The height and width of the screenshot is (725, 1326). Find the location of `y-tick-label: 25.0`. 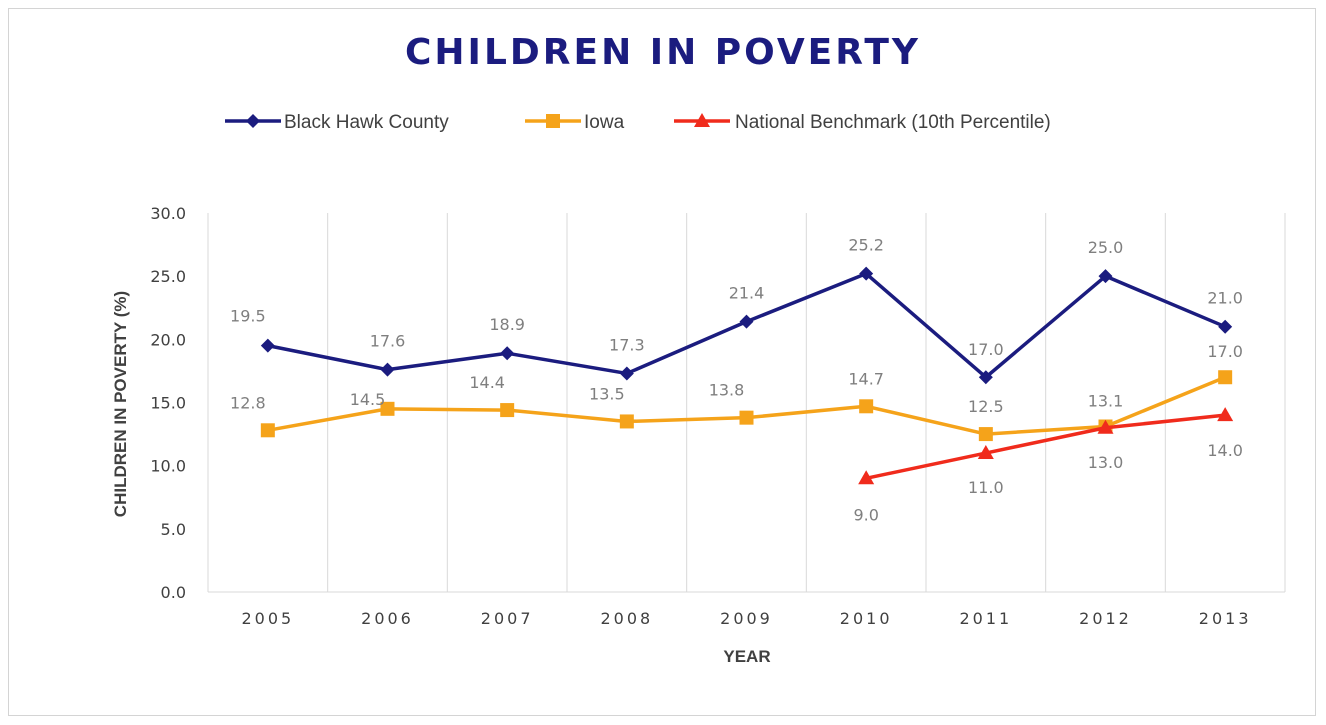

y-tick-label: 25.0 is located at coordinates (168, 276).